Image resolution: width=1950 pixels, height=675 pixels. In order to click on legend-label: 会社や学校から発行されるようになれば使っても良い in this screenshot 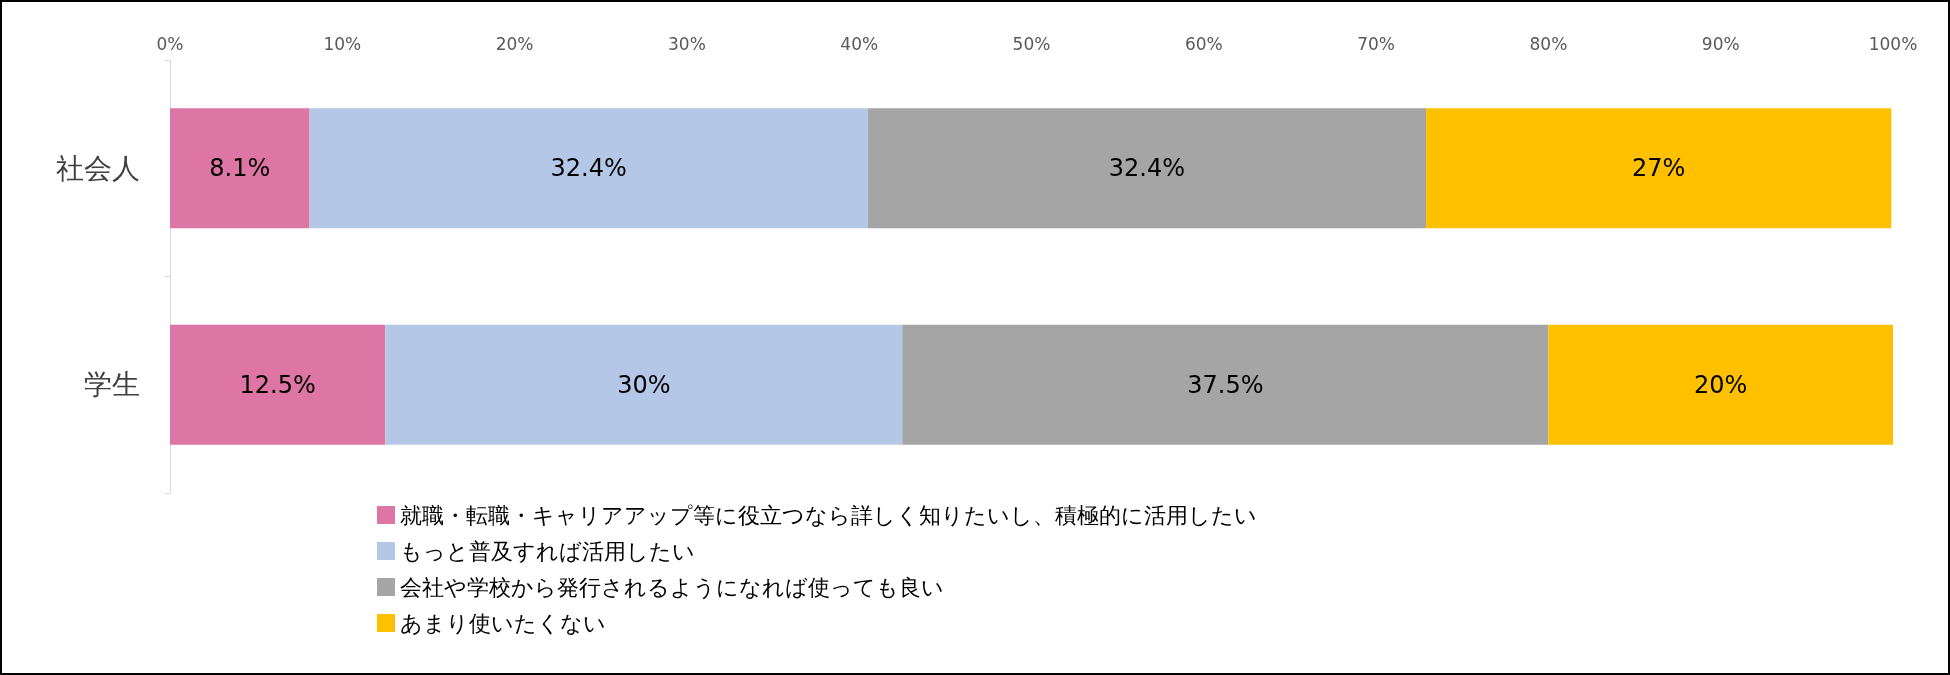, I will do `click(672, 587)`.